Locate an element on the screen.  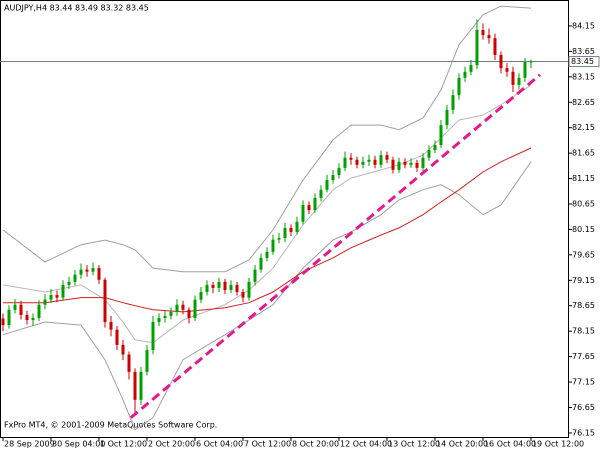
y-tick-label: 82.15 is located at coordinates (583, 127).